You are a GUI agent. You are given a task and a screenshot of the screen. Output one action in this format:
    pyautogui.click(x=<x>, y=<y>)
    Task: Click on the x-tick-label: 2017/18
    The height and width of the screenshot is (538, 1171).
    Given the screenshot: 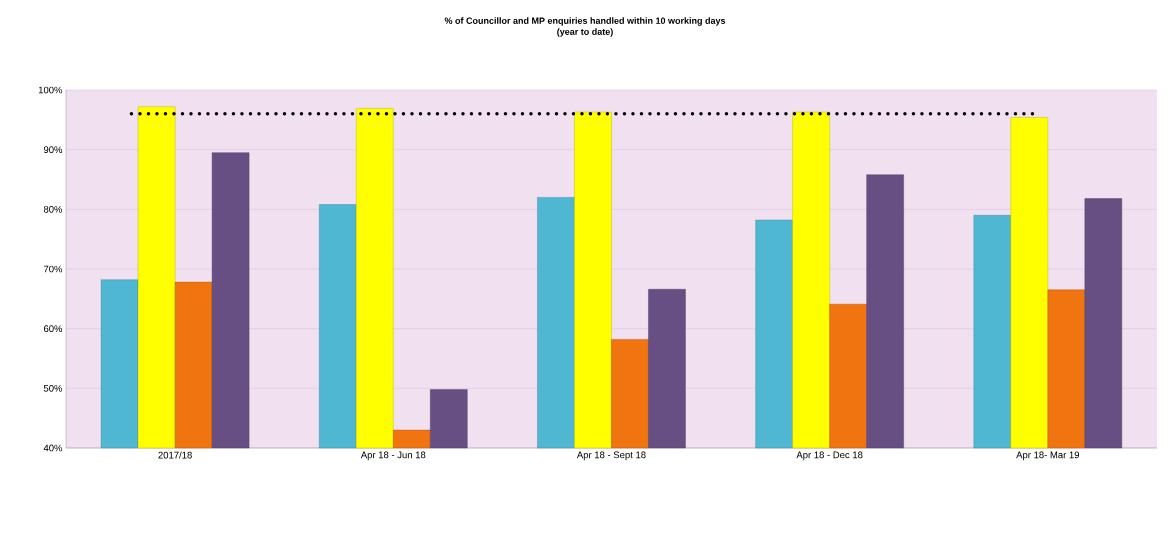 What is the action you would take?
    pyautogui.click(x=175, y=455)
    